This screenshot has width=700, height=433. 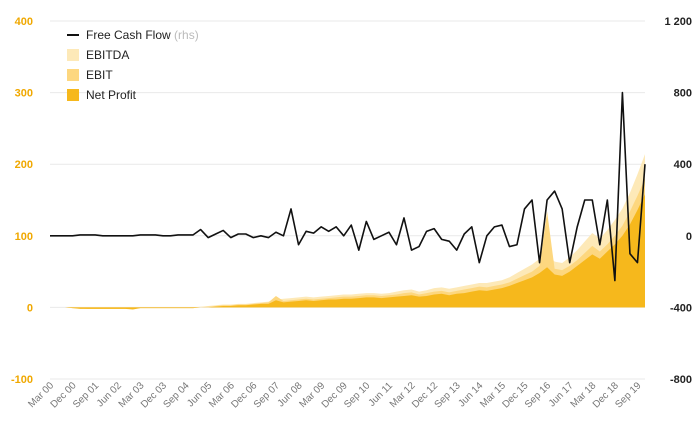 What do you see at coordinates (448, 395) in the screenshot?
I see `x-tick-label: Sep 13` at bounding box center [448, 395].